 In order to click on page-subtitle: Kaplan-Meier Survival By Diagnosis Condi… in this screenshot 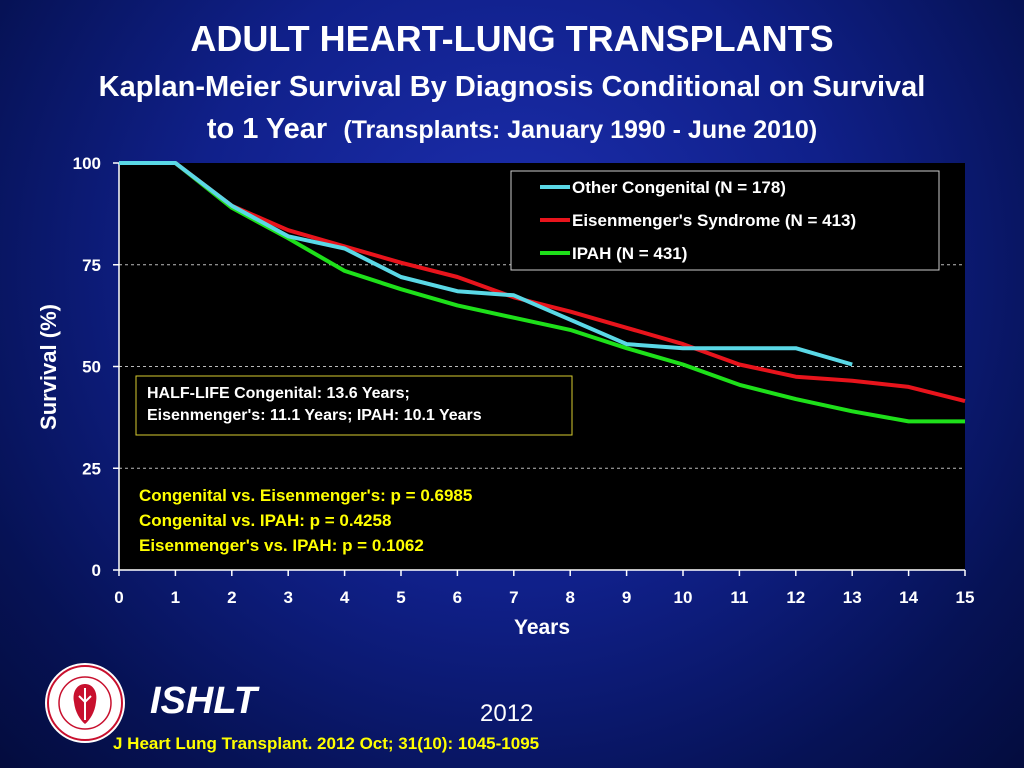, I will do `click(512, 108)`.